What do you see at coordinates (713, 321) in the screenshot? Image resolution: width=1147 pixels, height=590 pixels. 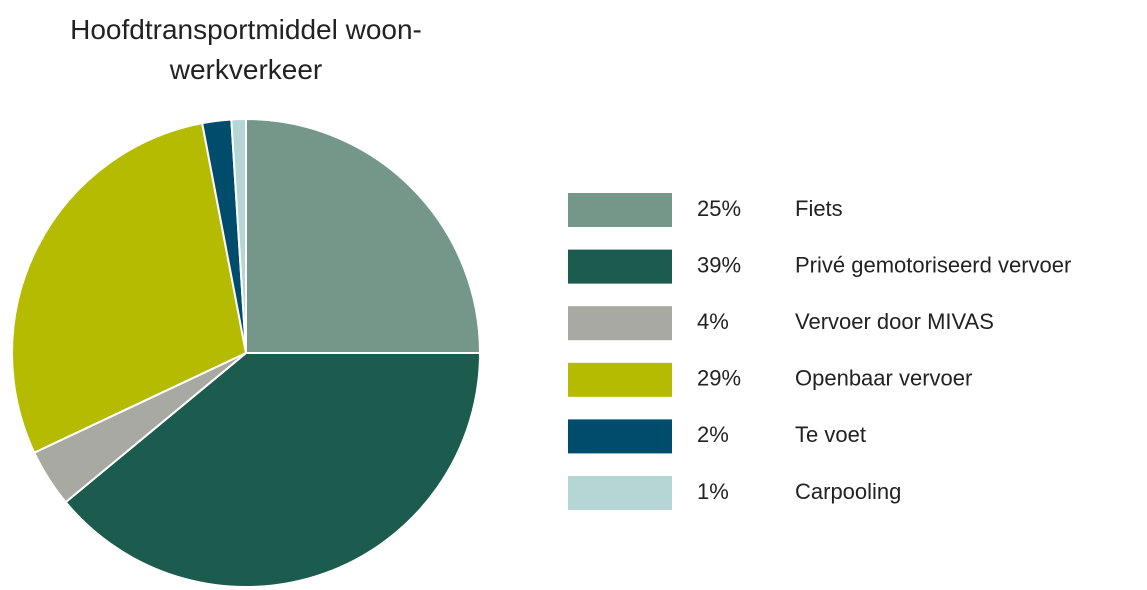 I see `legend-value: 4%` at bounding box center [713, 321].